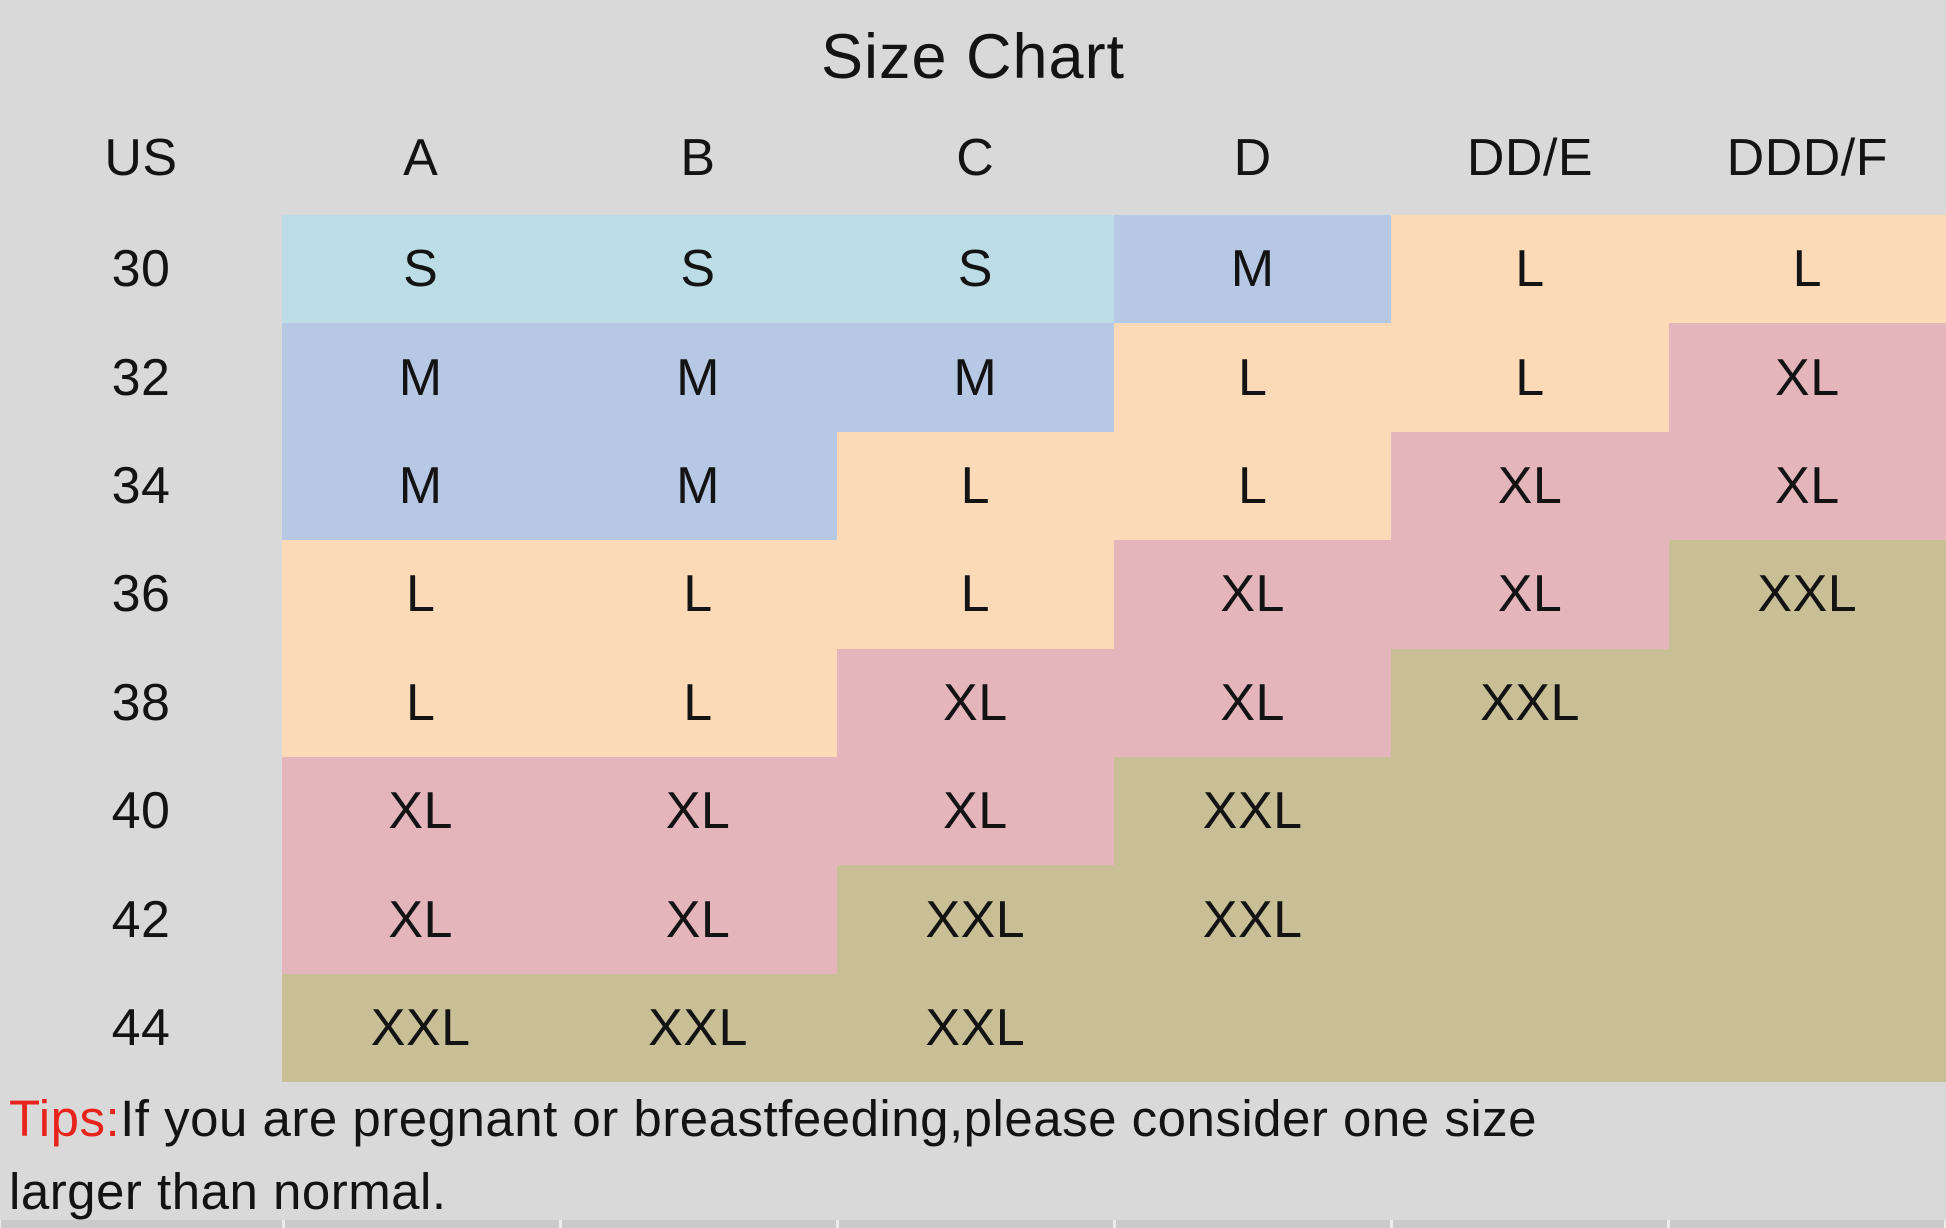 The image size is (1946, 1228). I want to click on header-cell-b: B, so click(698, 157).